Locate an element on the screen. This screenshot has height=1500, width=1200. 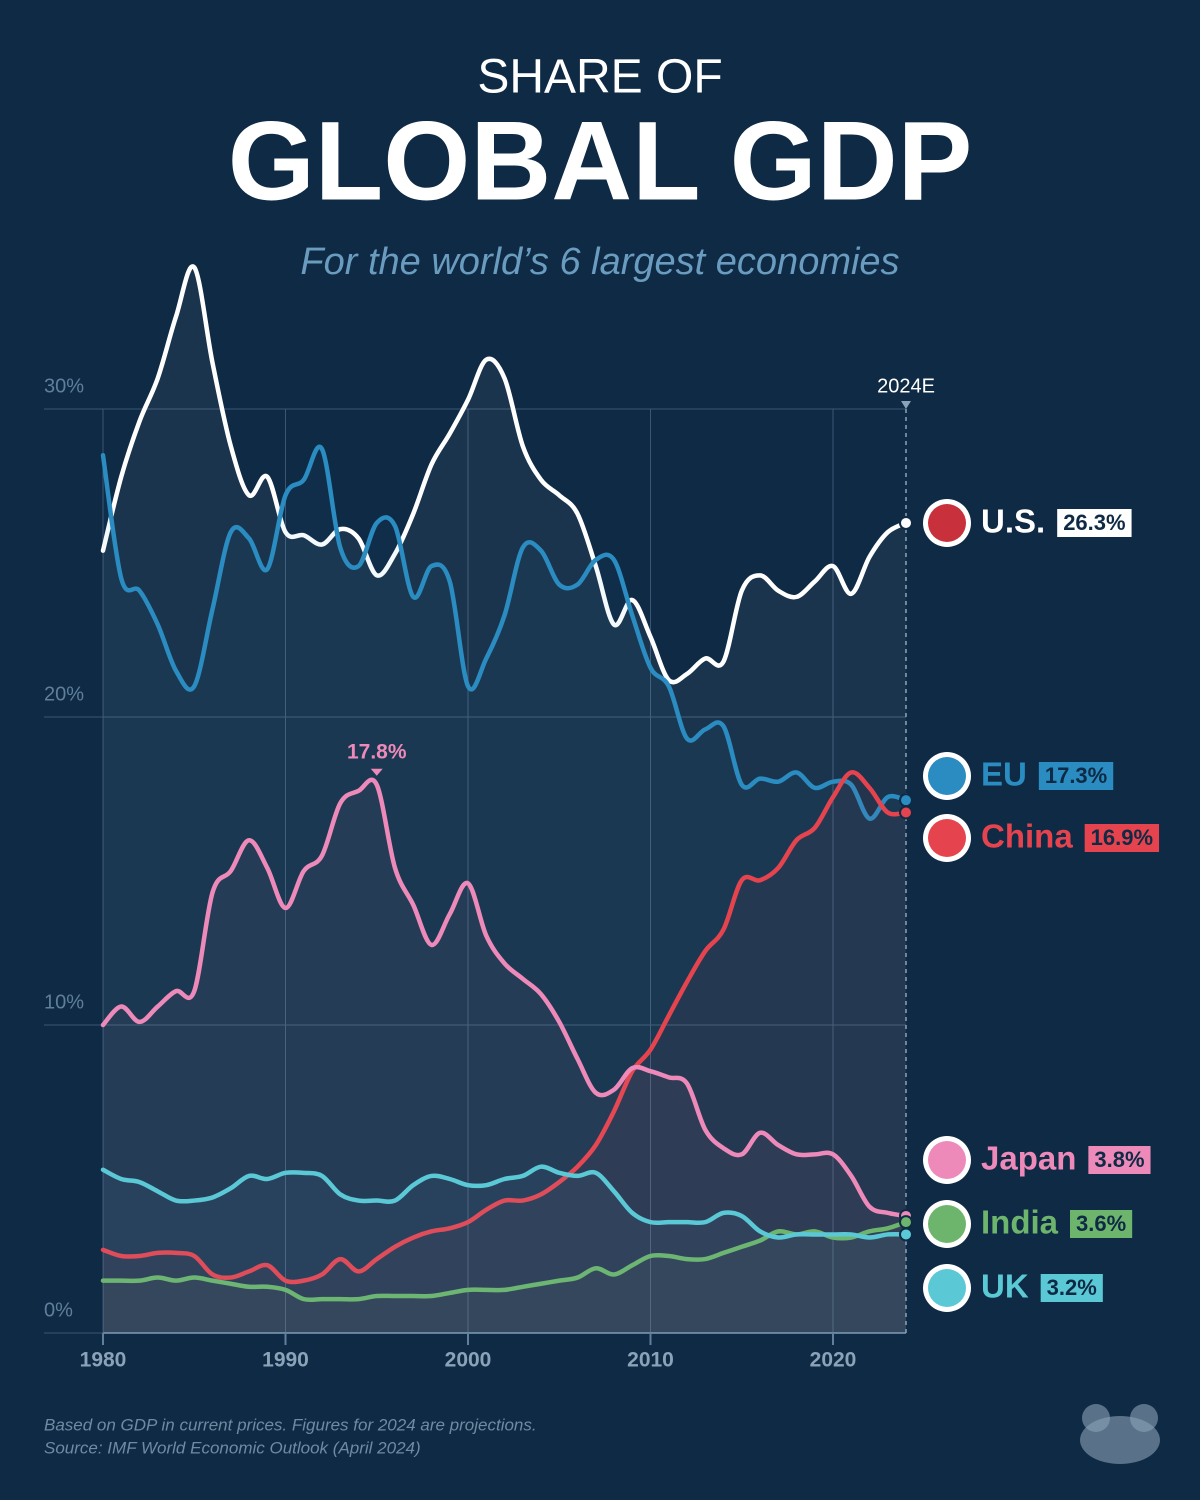
label-pointer is located at coordinates (376, 772).